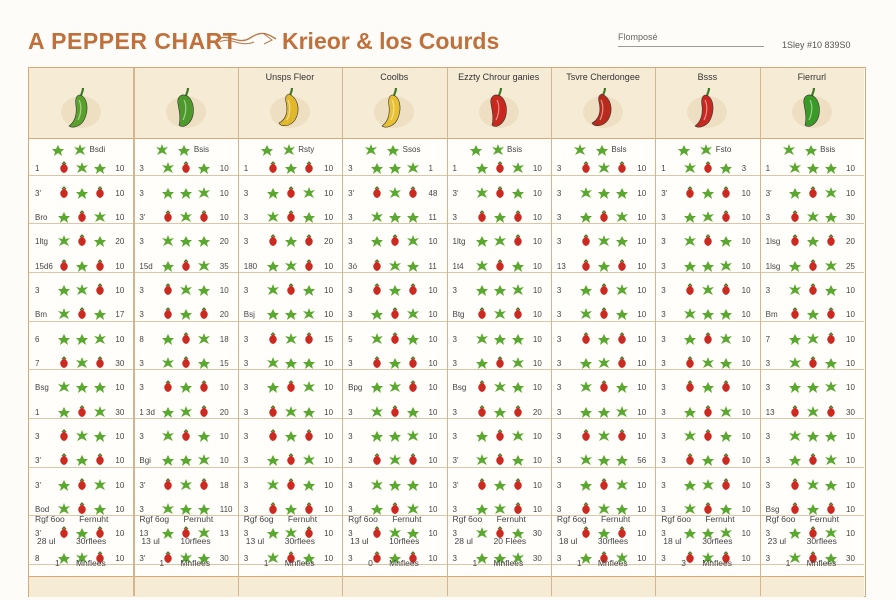 Image resolution: width=896 pixels, height=600 pixels. What do you see at coordinates (355, 388) in the screenshot?
I see `row-label: Bpg` at bounding box center [355, 388].